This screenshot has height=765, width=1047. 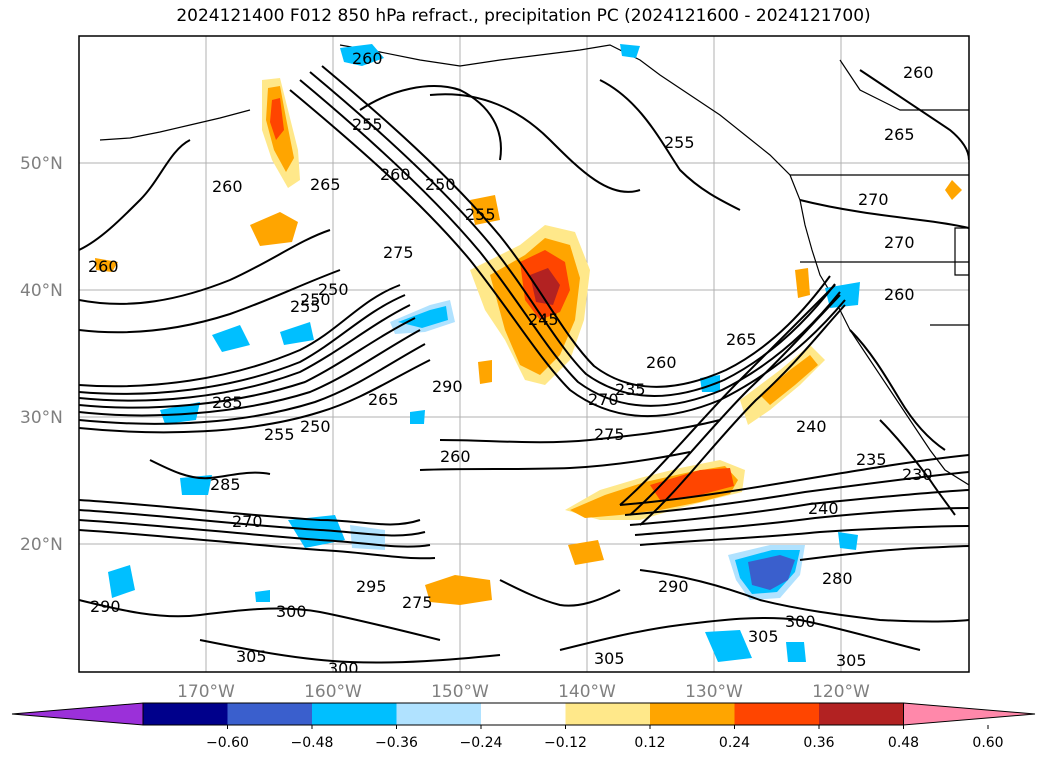 I want to click on lat-label: 50°N, so click(x=41, y=164).